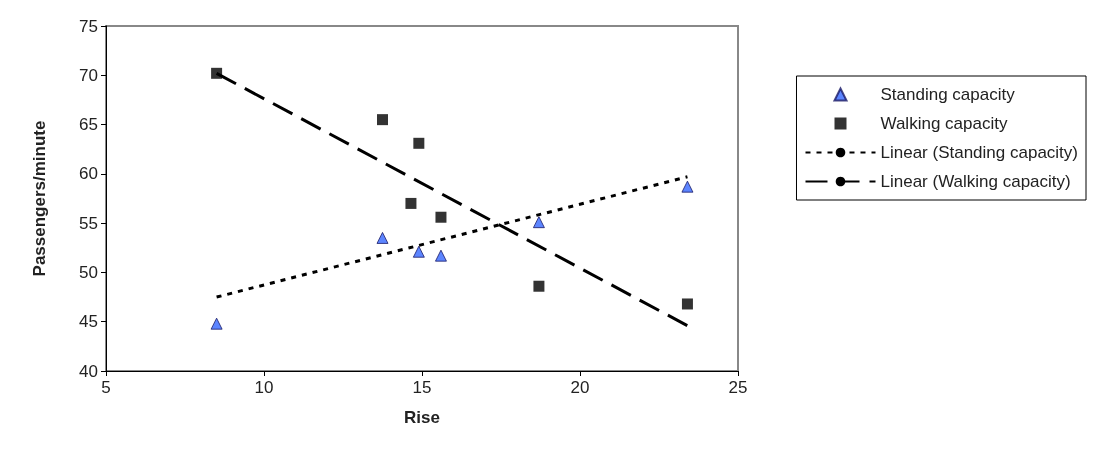 This screenshot has height=457, width=1097. Describe the element at coordinates (580, 387) in the screenshot. I see `x-tick-label: 20` at that location.